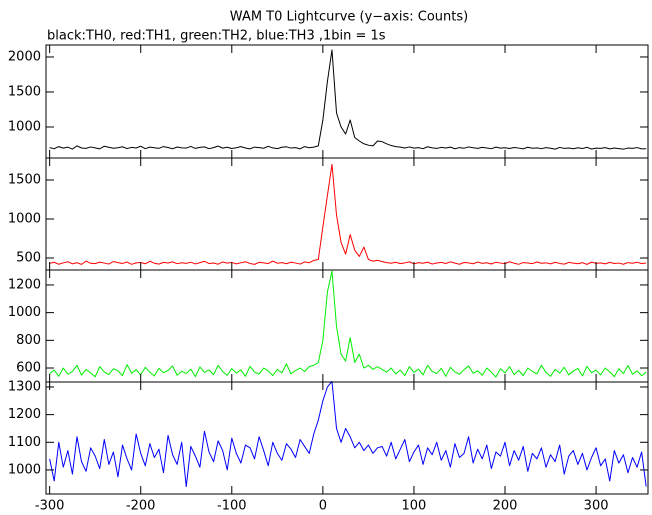 This screenshot has height=515, width=652. Describe the element at coordinates (24, 386) in the screenshot. I see `y-tick-label: 1300` at that location.